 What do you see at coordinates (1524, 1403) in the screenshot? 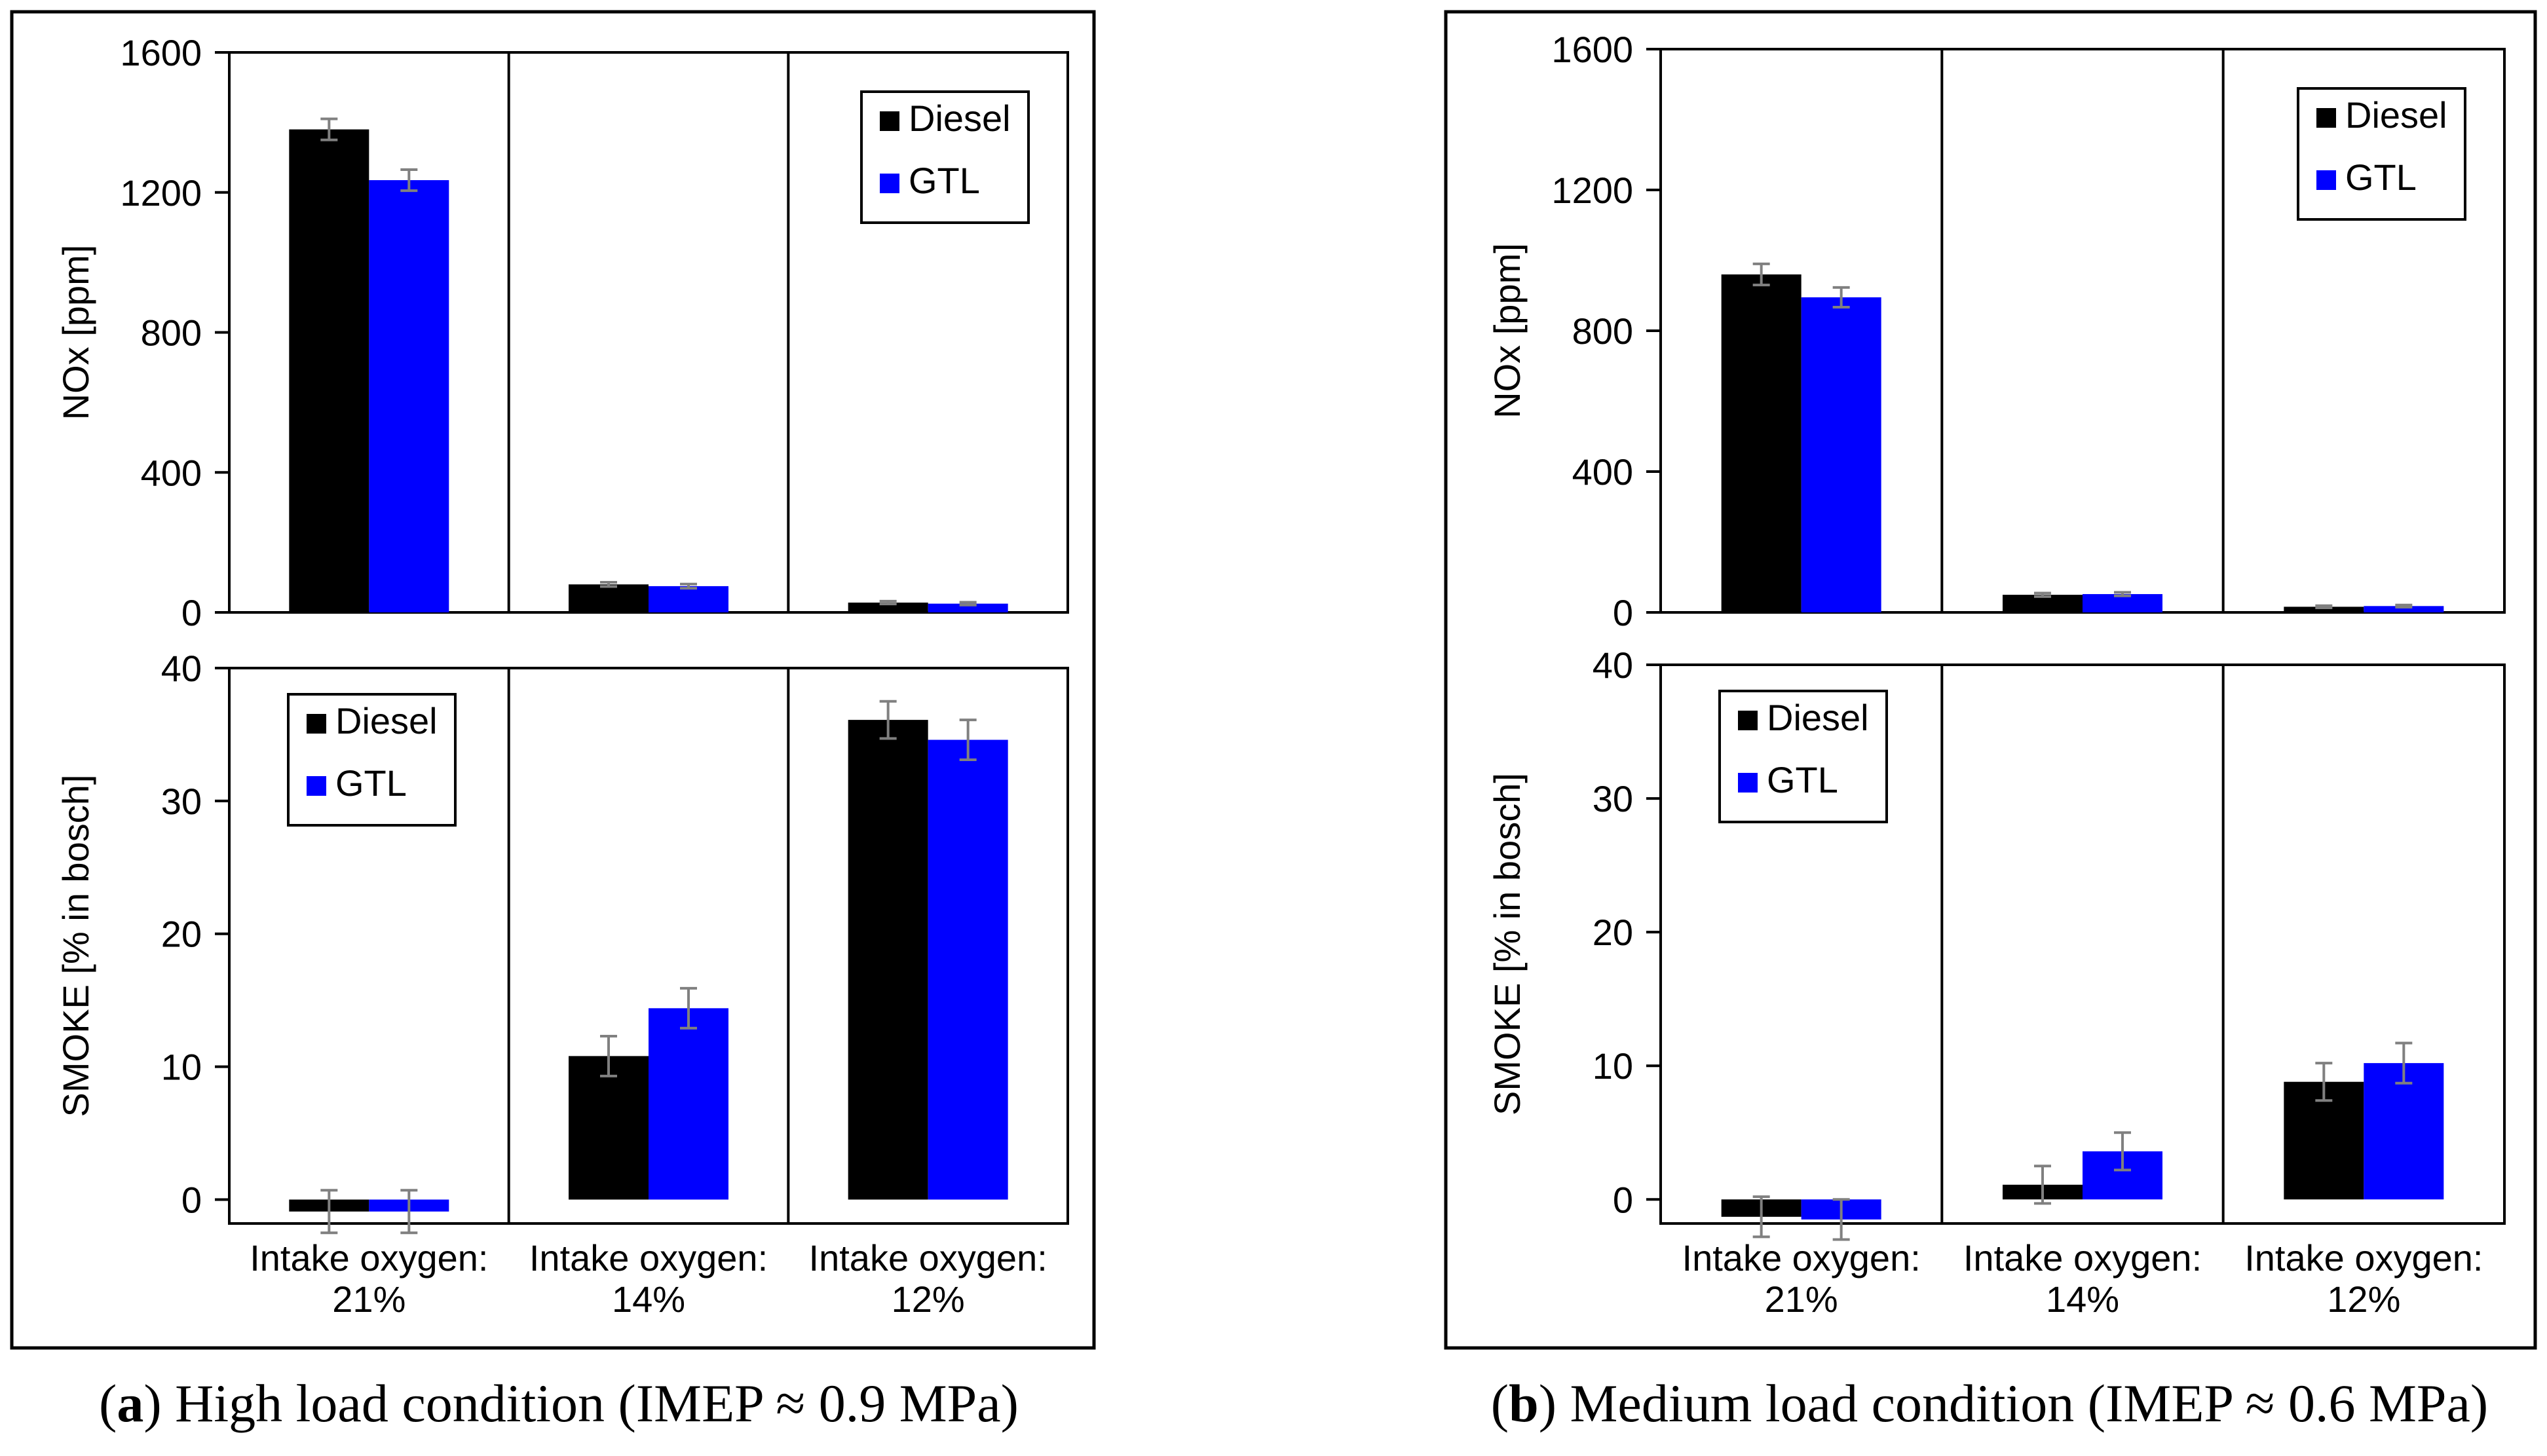
I see `caption-letter: b` at bounding box center [1524, 1403].